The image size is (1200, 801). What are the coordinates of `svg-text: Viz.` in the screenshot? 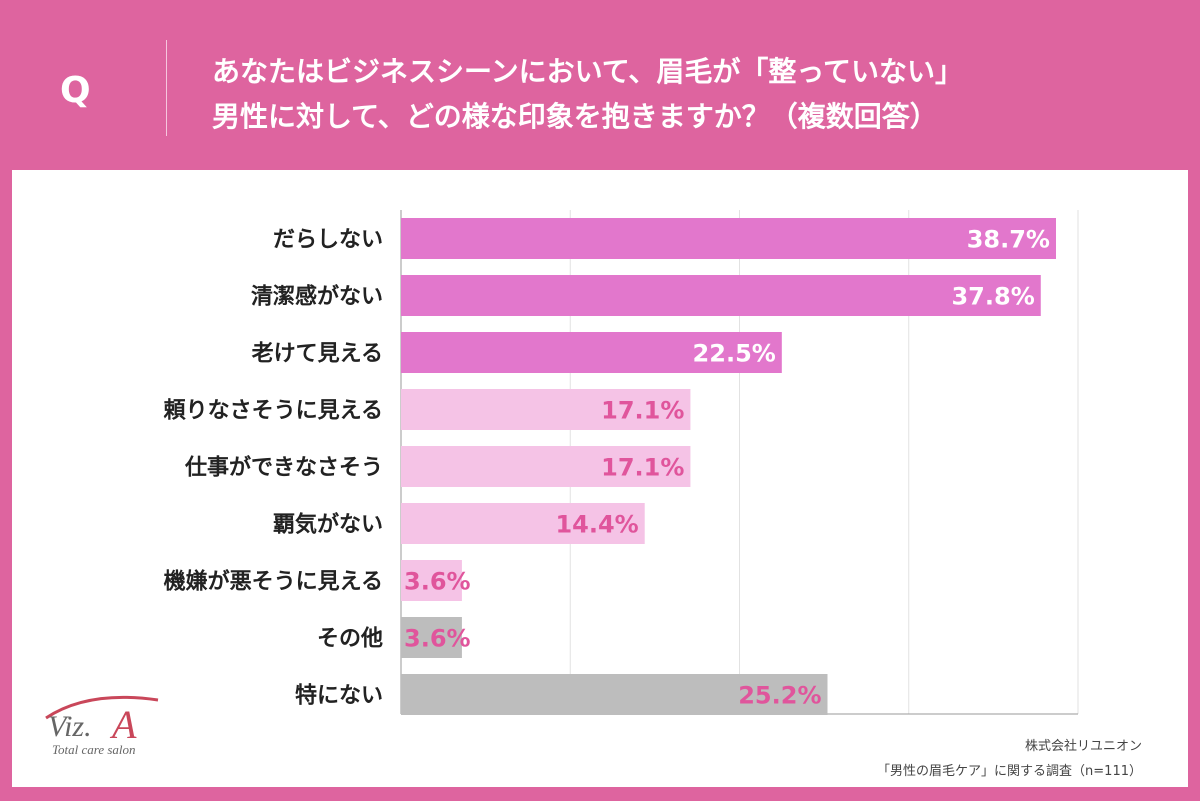 It's located at (70, 726).